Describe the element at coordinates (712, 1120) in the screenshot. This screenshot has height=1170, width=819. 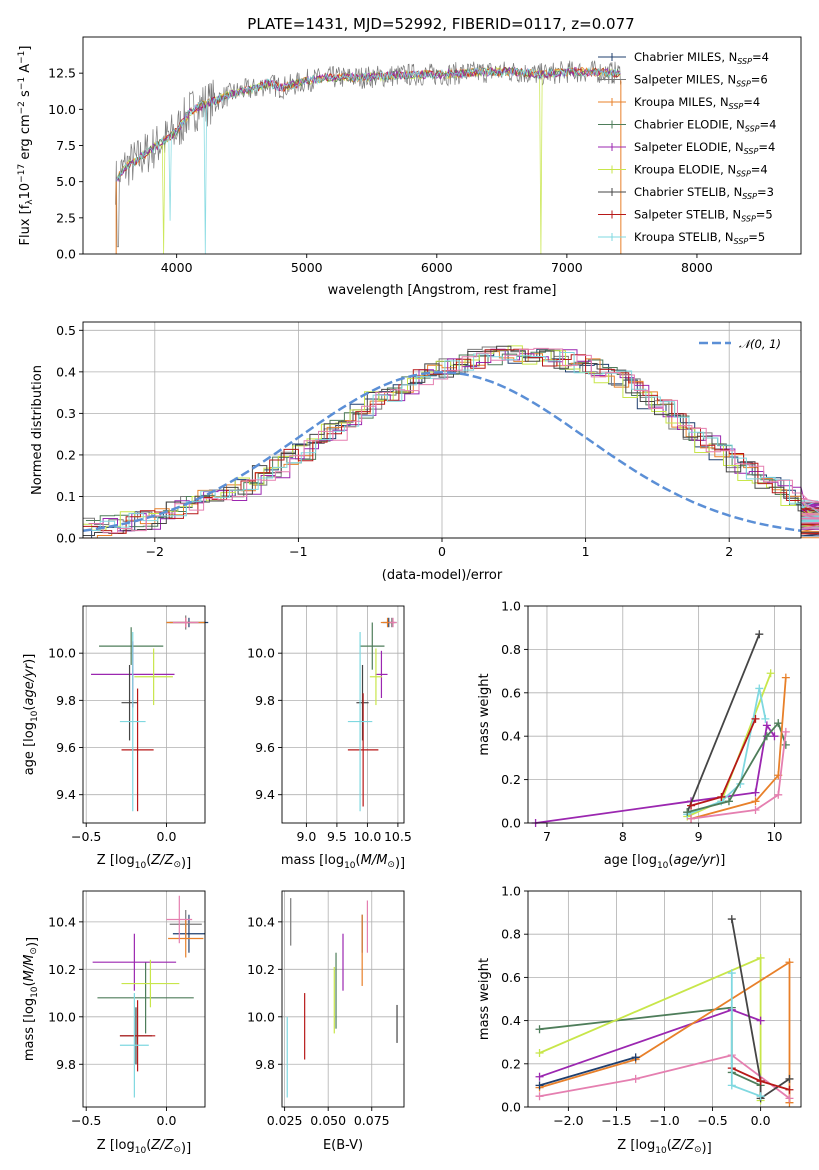
I see `x-tick-label: −0.5` at that location.